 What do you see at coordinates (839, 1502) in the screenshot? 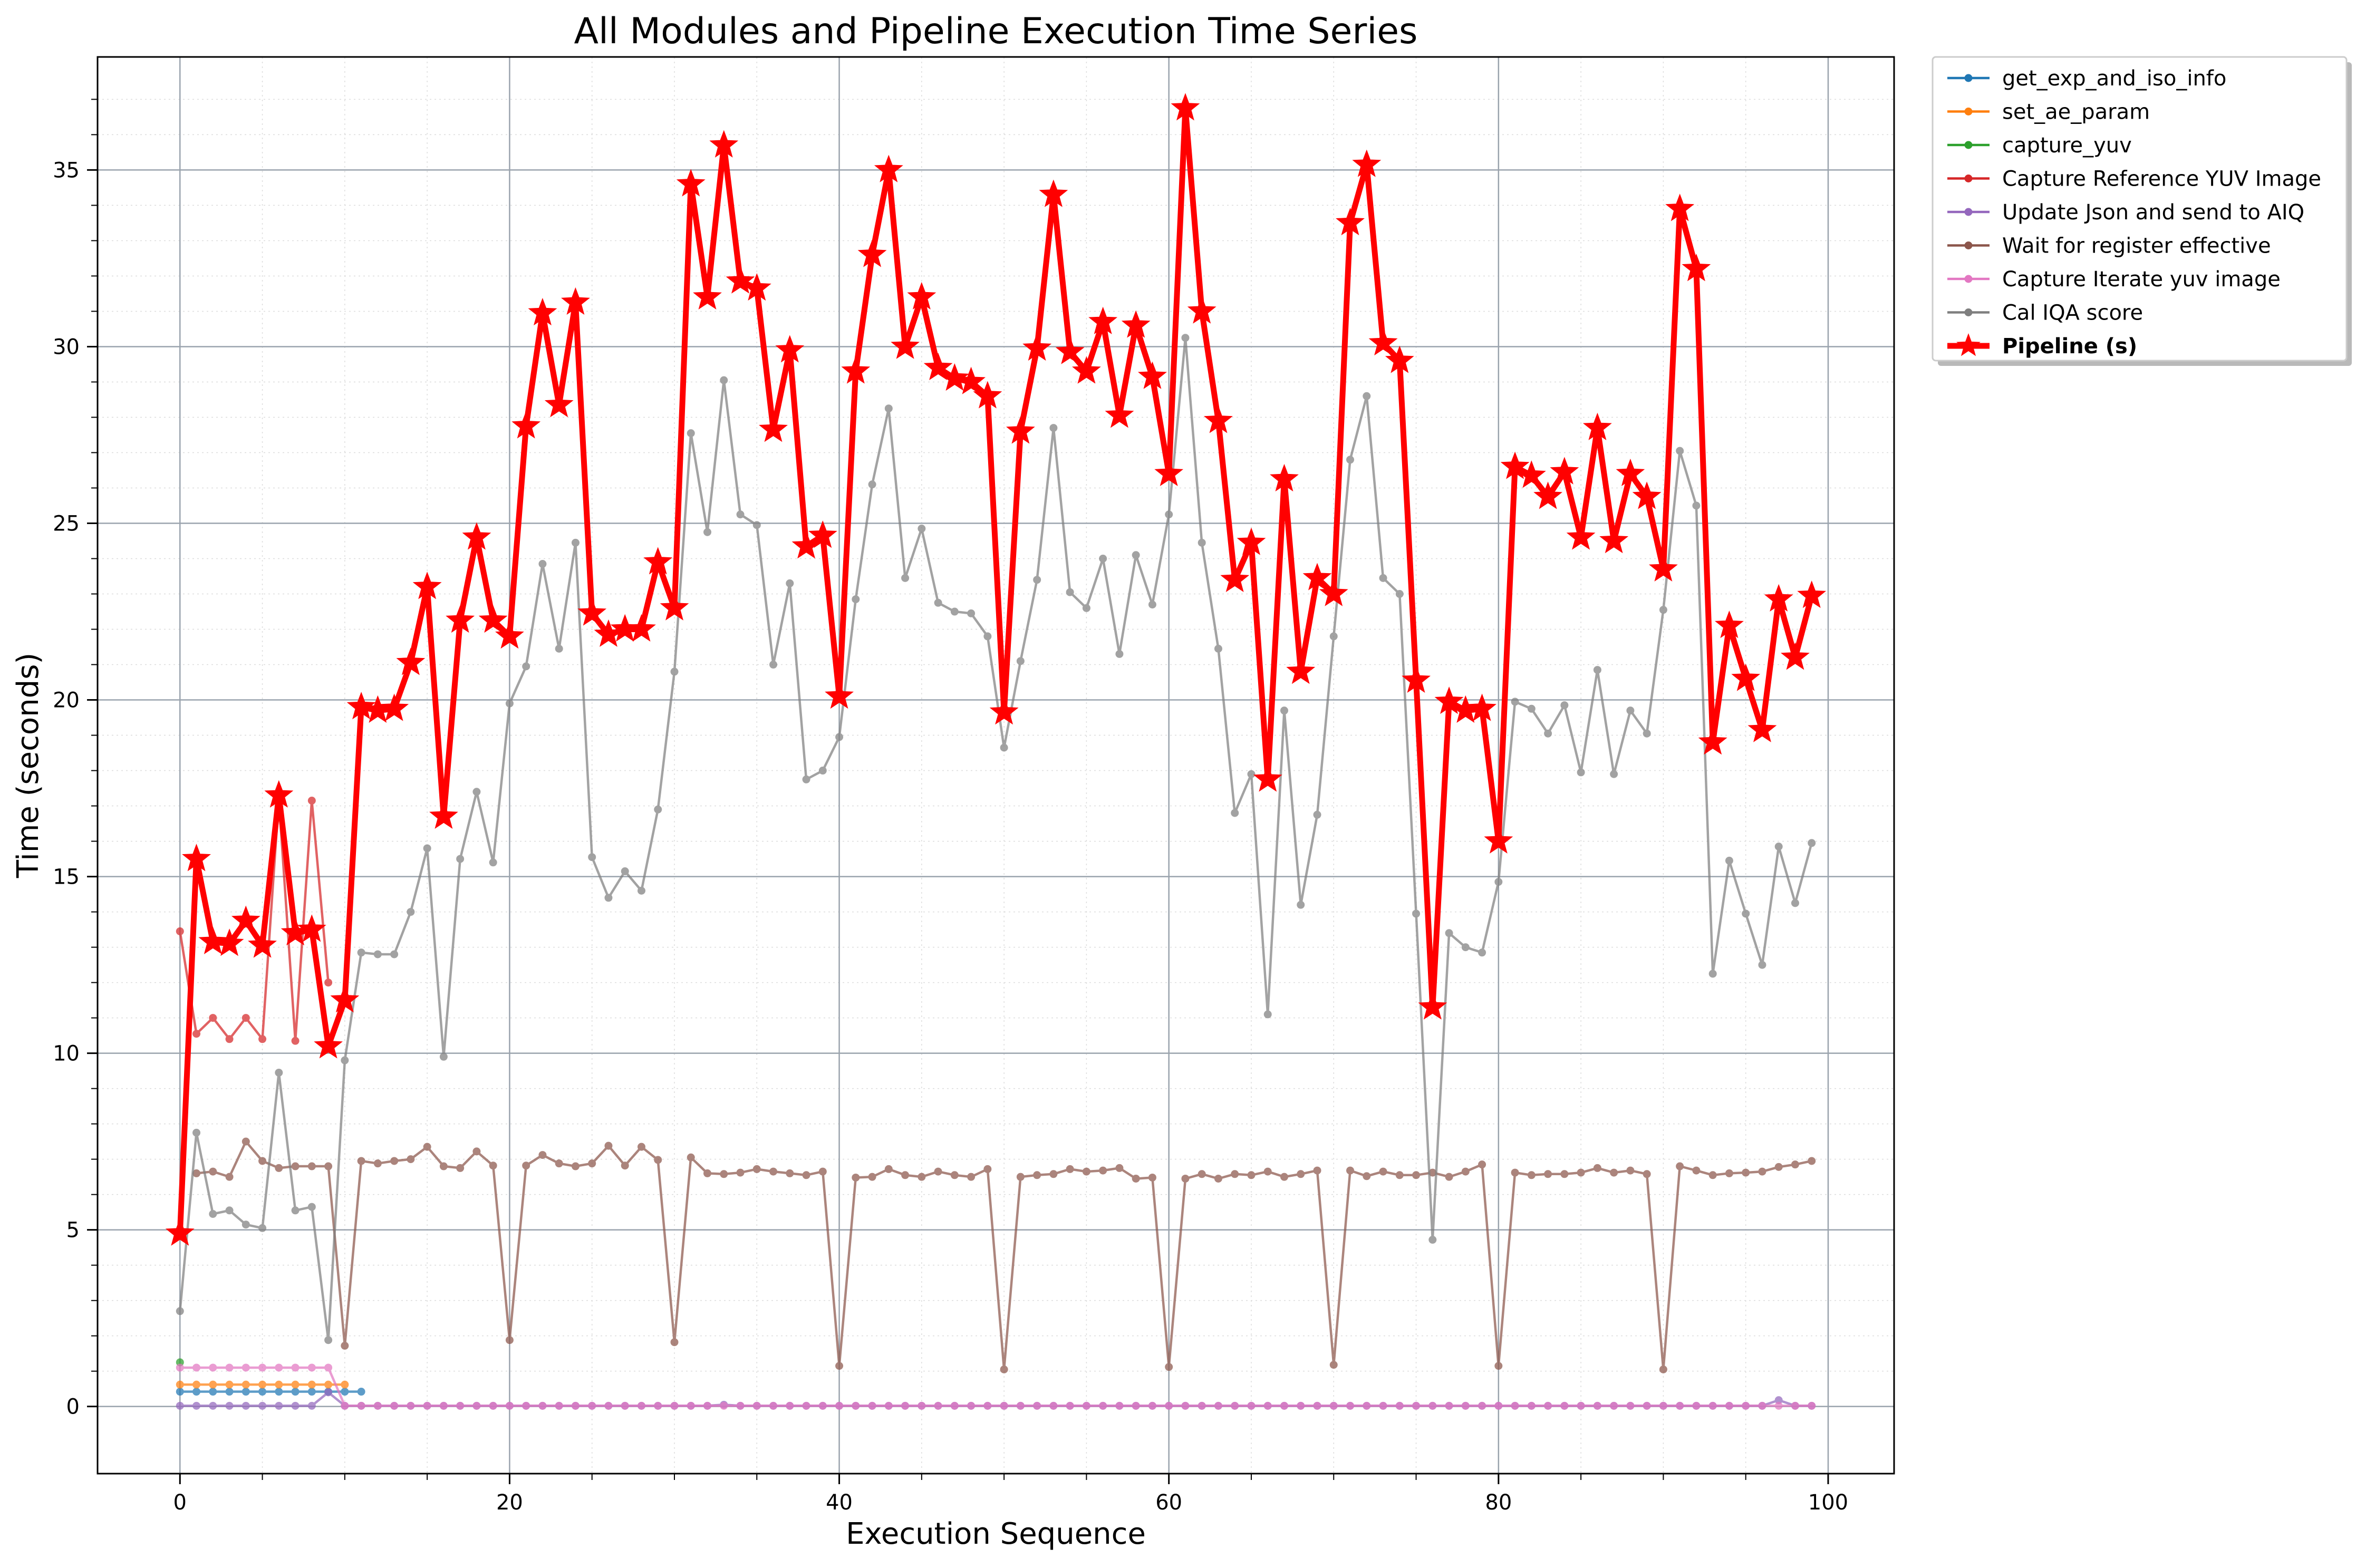
I see `x-tick-label: 40` at bounding box center [839, 1502].